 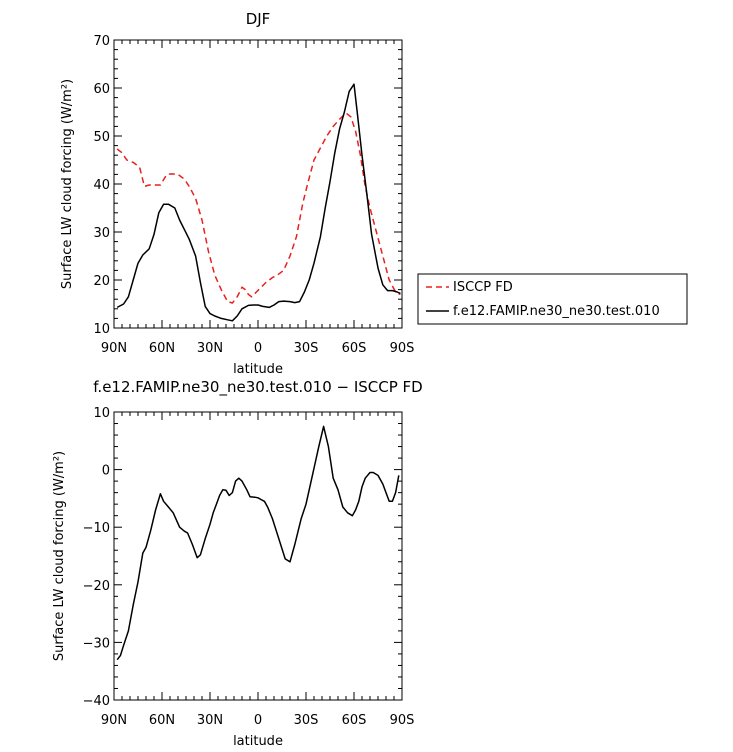 What do you see at coordinates (354, 720) in the screenshot?
I see `bottom-x-tick-label: 60S` at bounding box center [354, 720].